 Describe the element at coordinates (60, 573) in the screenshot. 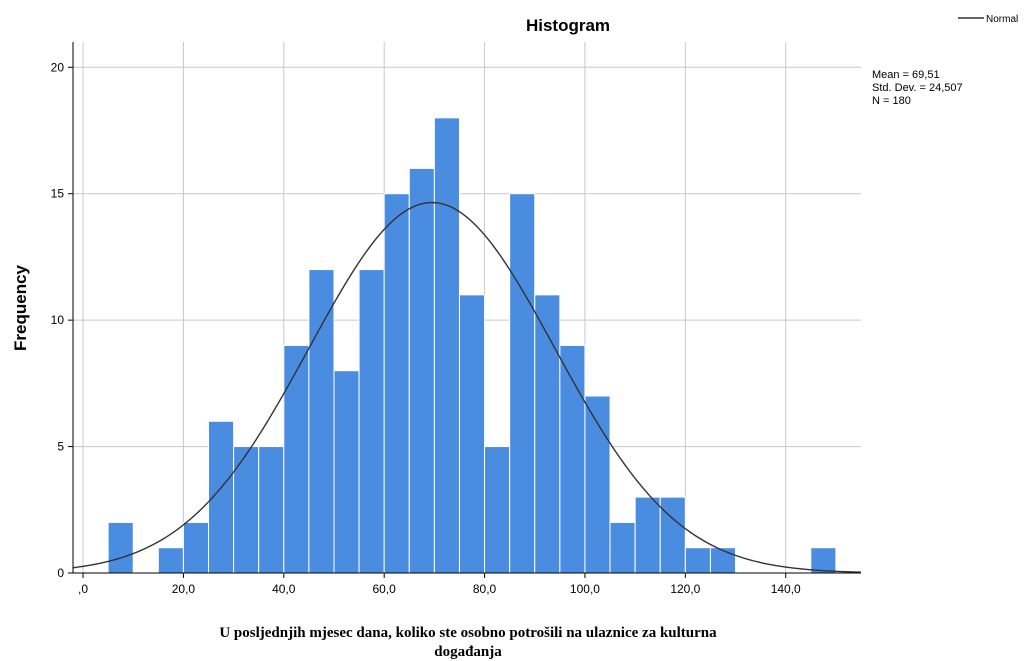

I see `y-tick-label: 0` at that location.